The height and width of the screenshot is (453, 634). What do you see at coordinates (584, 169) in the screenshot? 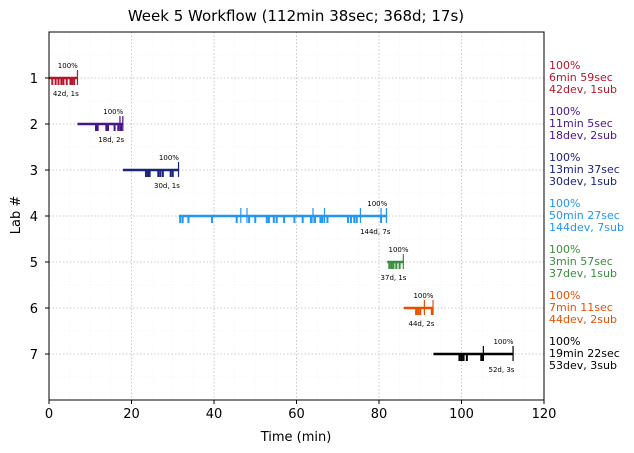
I see `lab-3-side-line: 13min 37sec` at bounding box center [584, 169].